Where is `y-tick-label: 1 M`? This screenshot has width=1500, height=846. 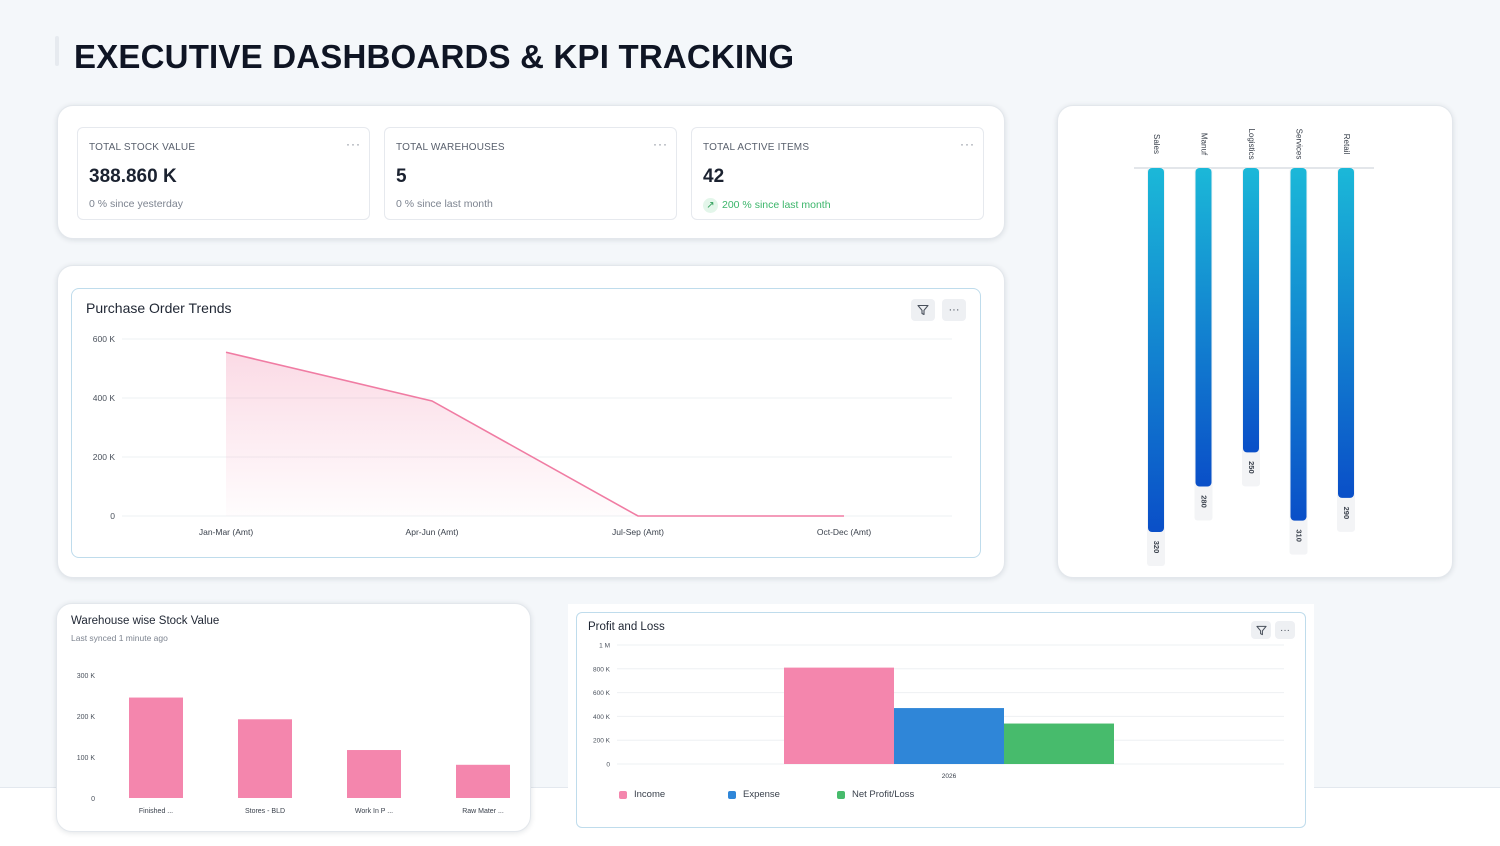 y-tick-label: 1 M is located at coordinates (604, 646).